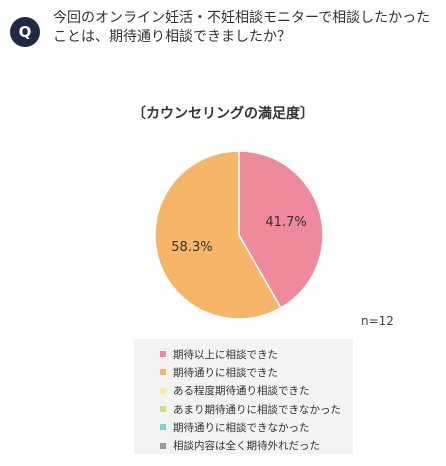  I want to click on legend-label-4: 期待通りに相談できなかった, so click(241, 427).